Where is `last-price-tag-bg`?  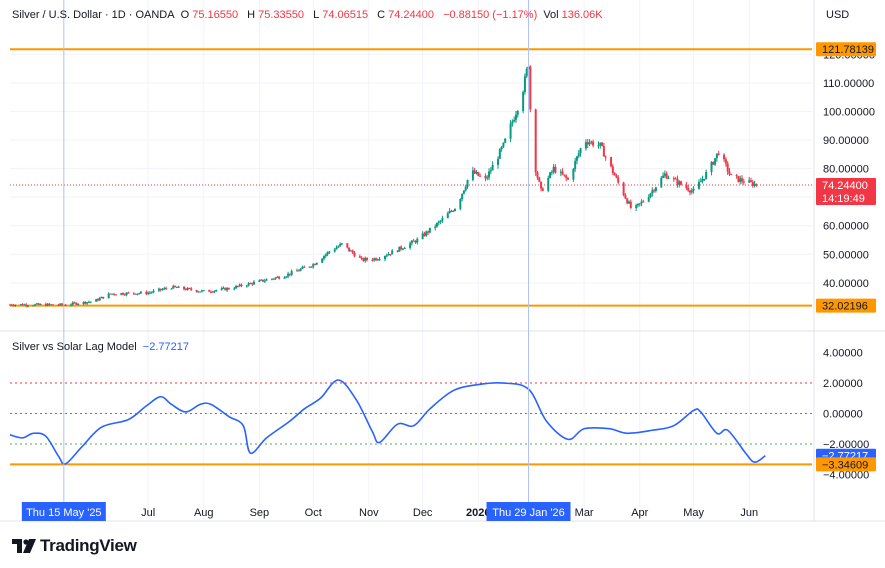
last-price-tag-bg is located at coordinates (846, 185).